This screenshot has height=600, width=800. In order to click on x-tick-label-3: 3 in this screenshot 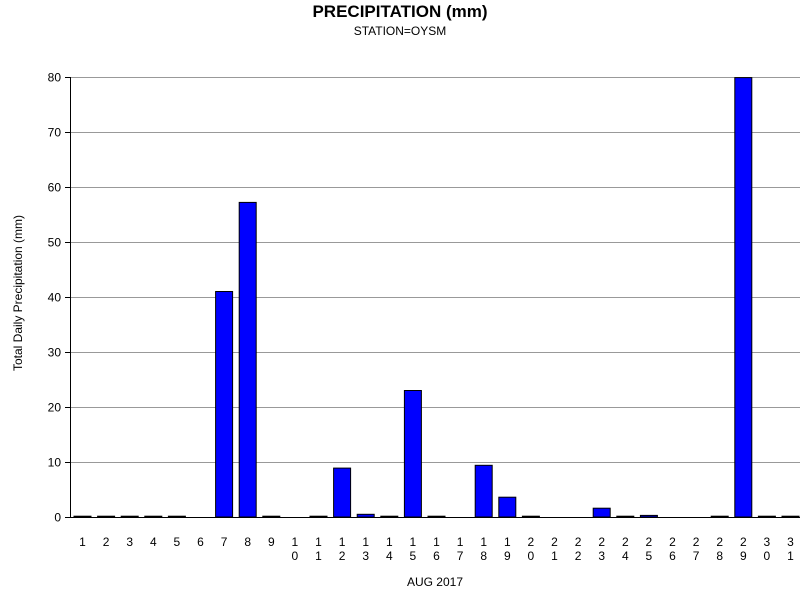, I will do `click(129, 542)`.